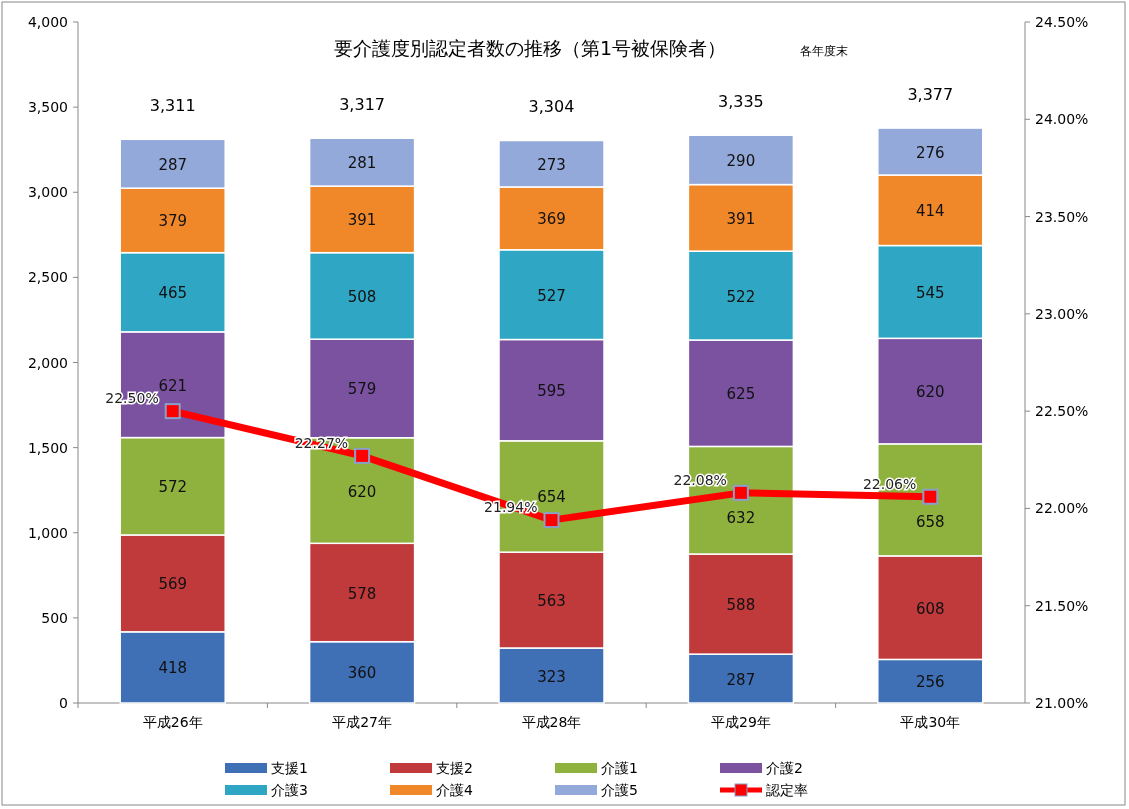 The image size is (1129, 809). Describe the element at coordinates (1062, 119) in the screenshot. I see `y2-tick-label: 24.00%` at that location.